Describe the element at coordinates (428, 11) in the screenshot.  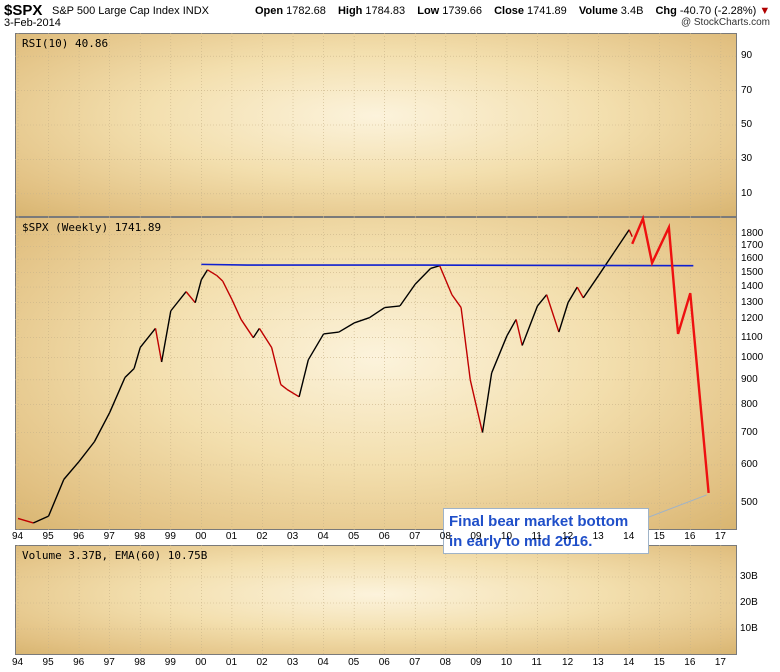
I see `low-label: Low` at that location.